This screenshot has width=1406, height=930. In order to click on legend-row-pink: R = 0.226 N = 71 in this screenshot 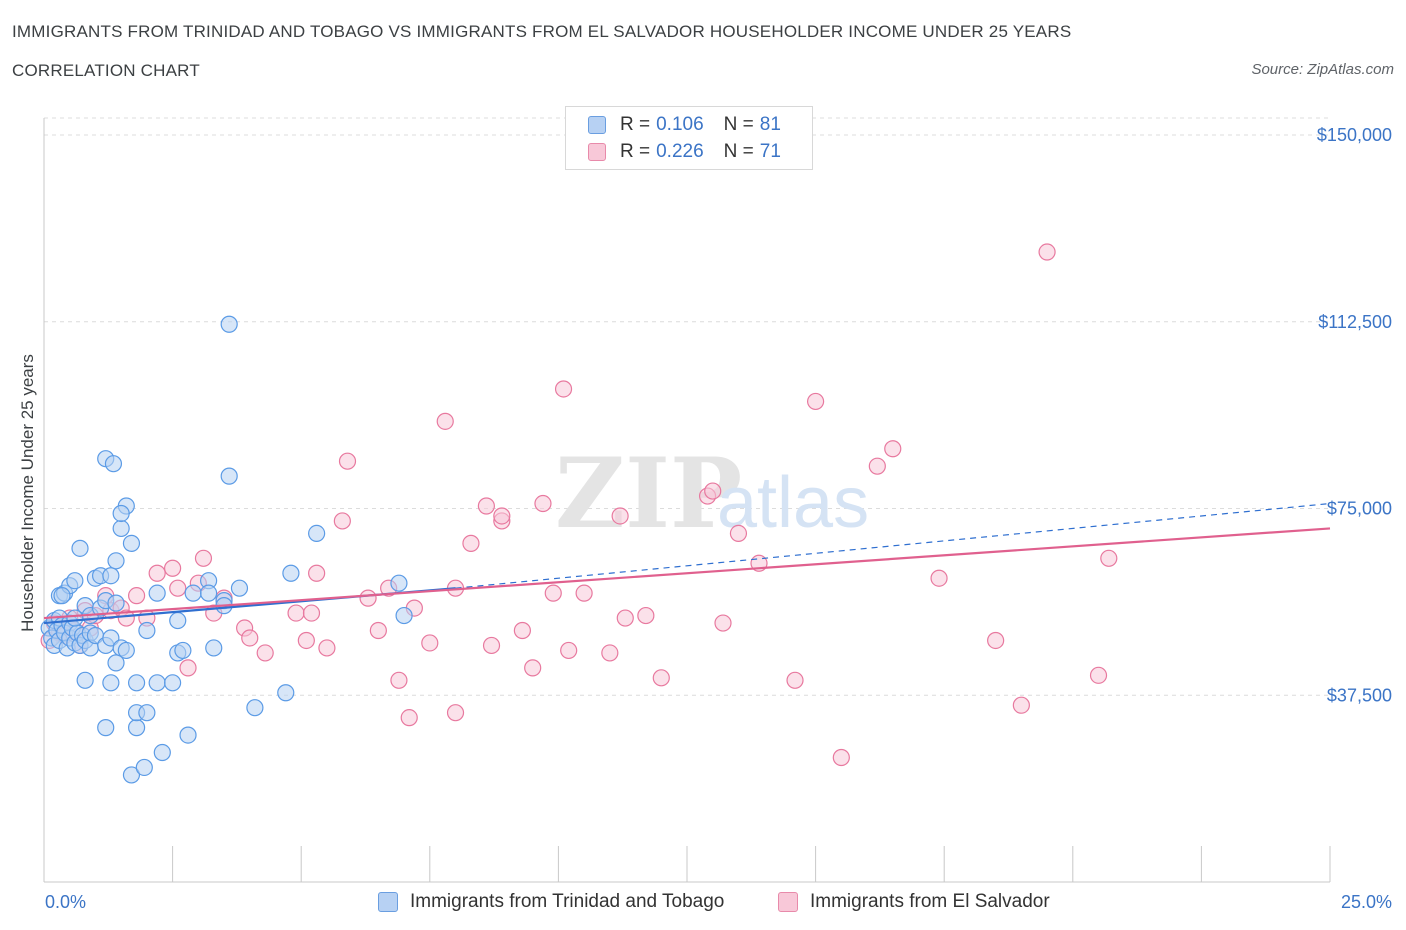, I will do `click(684, 152)`.